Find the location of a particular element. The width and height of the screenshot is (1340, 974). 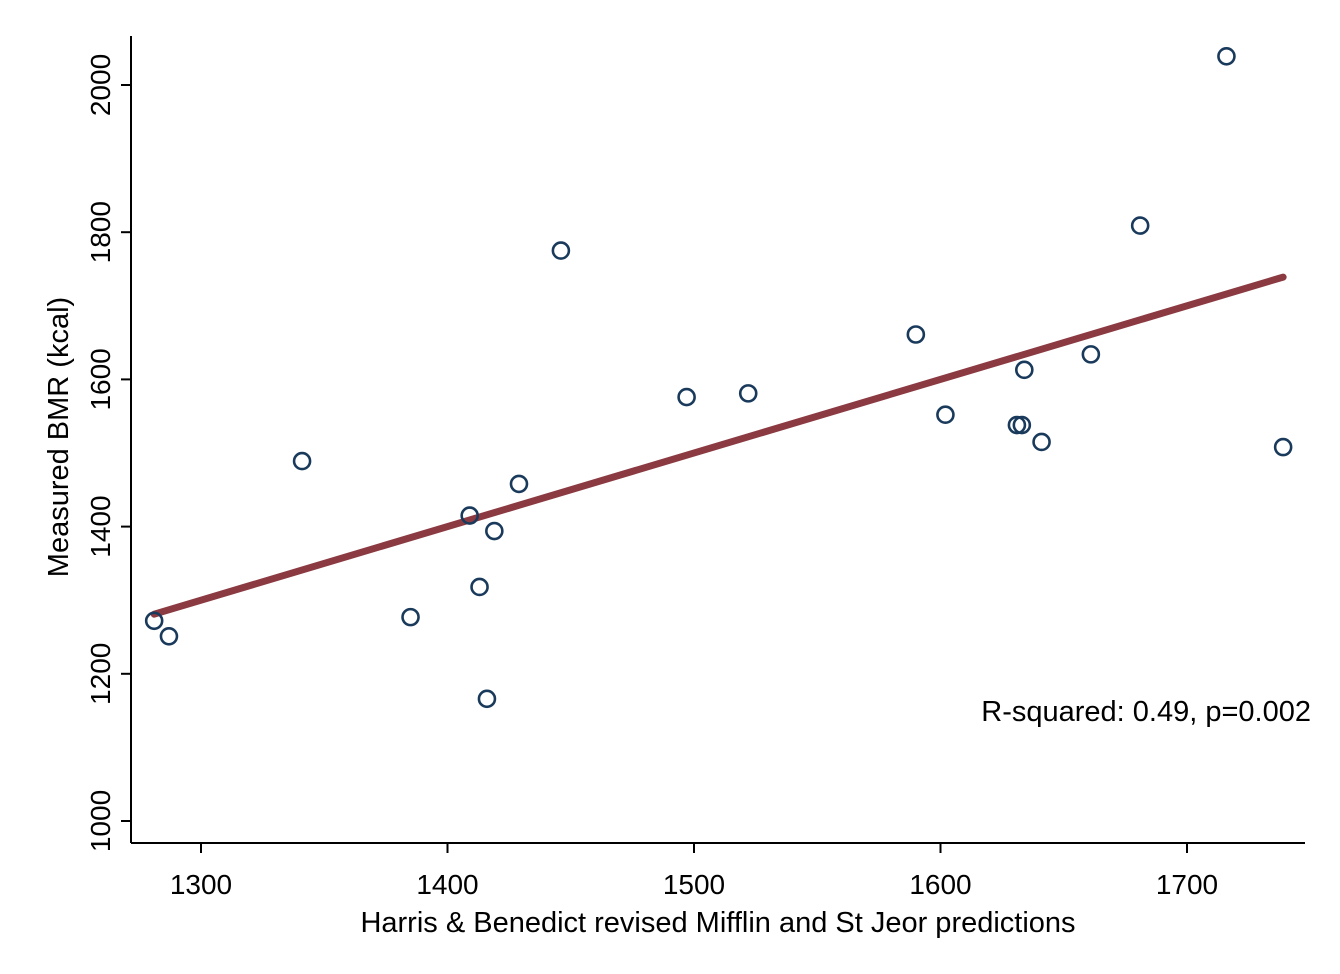

r-squared-annotation: R-squared: 0.49, p=0.002 is located at coordinates (1146, 712).